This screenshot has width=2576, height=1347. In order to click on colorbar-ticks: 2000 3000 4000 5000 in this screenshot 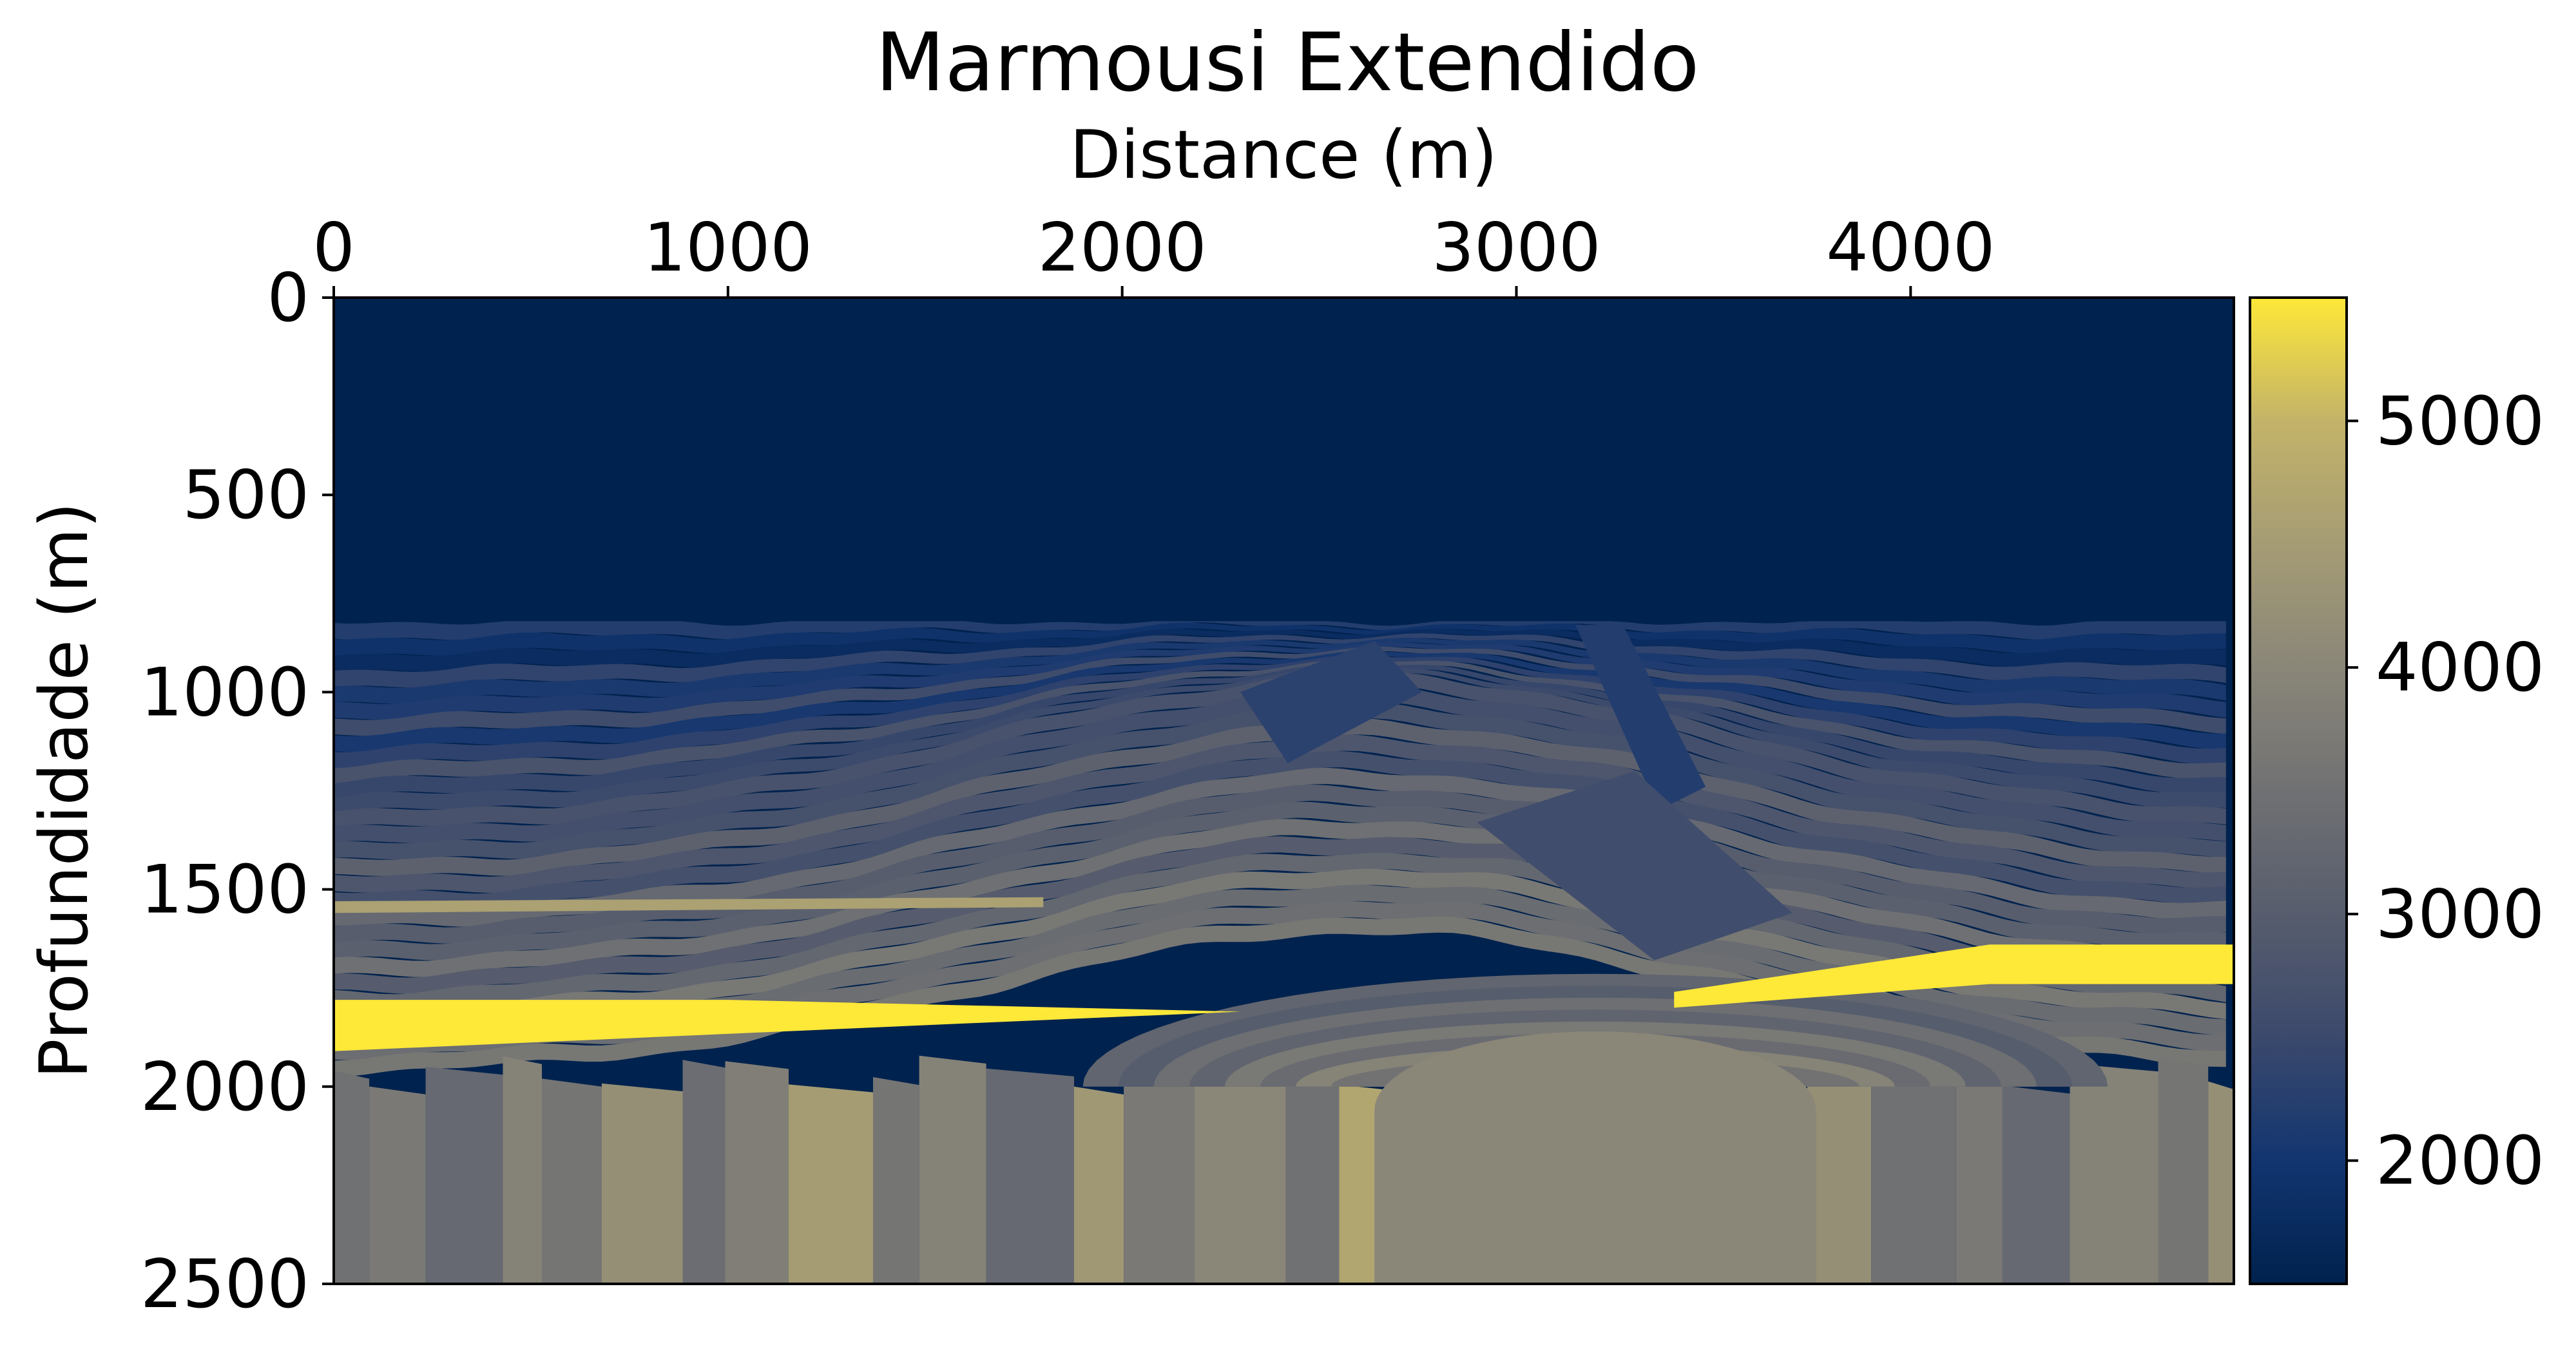, I will do `click(2445, 791)`.